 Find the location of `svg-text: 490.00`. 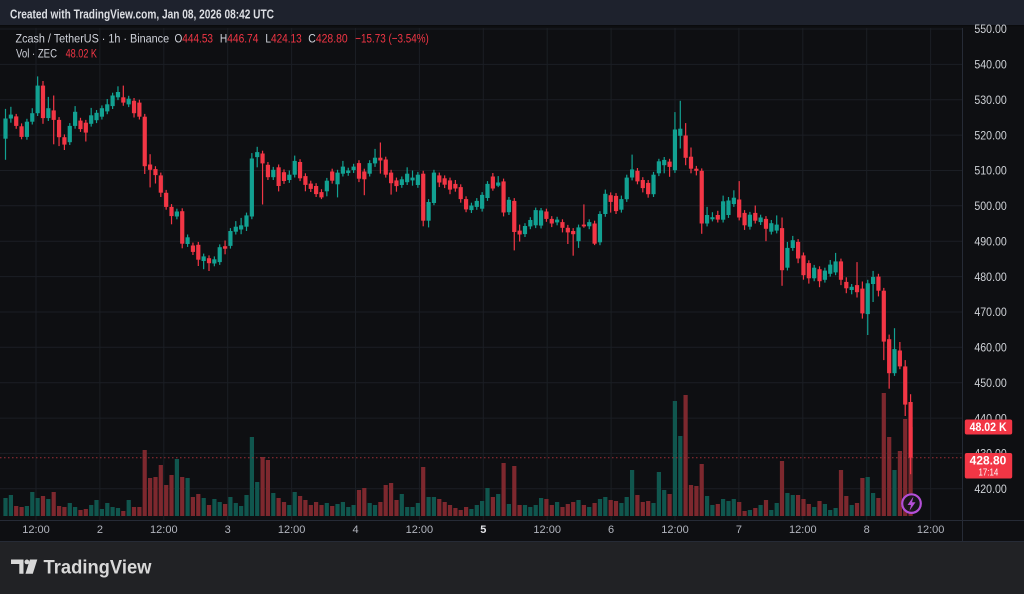

svg-text: 490.00 is located at coordinates (990, 241).